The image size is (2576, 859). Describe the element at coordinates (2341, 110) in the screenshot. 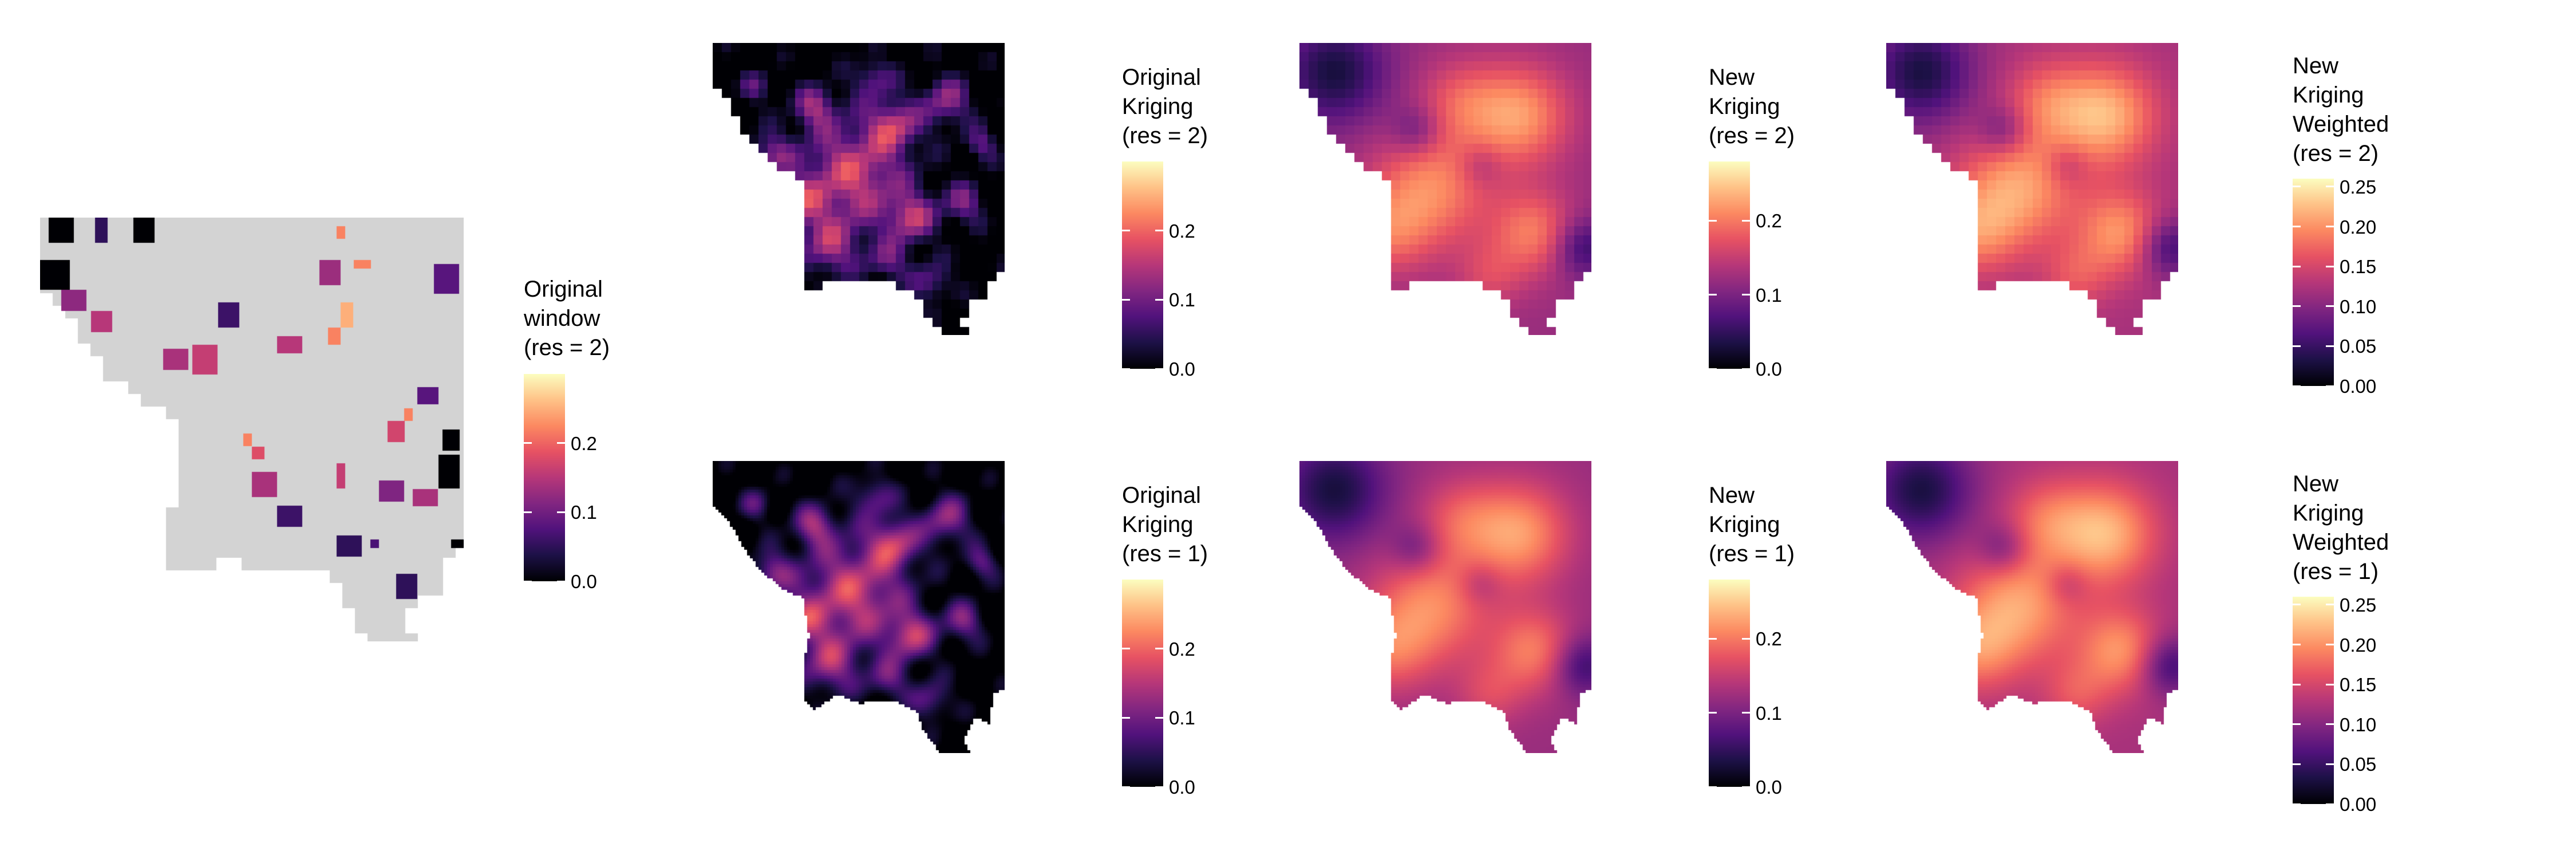

I see `legend-title: New Kriging Weighted (res = 2)` at that location.